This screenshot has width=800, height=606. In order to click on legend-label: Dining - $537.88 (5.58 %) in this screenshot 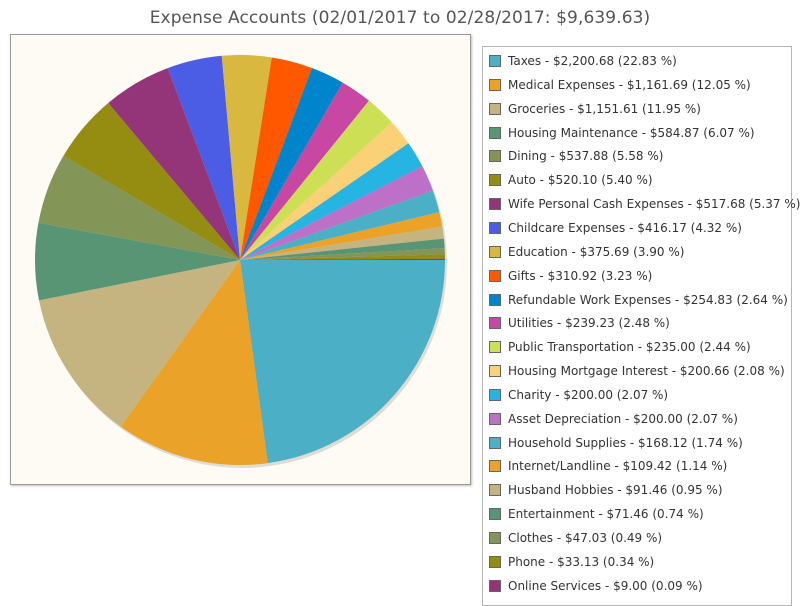, I will do `click(586, 156)`.